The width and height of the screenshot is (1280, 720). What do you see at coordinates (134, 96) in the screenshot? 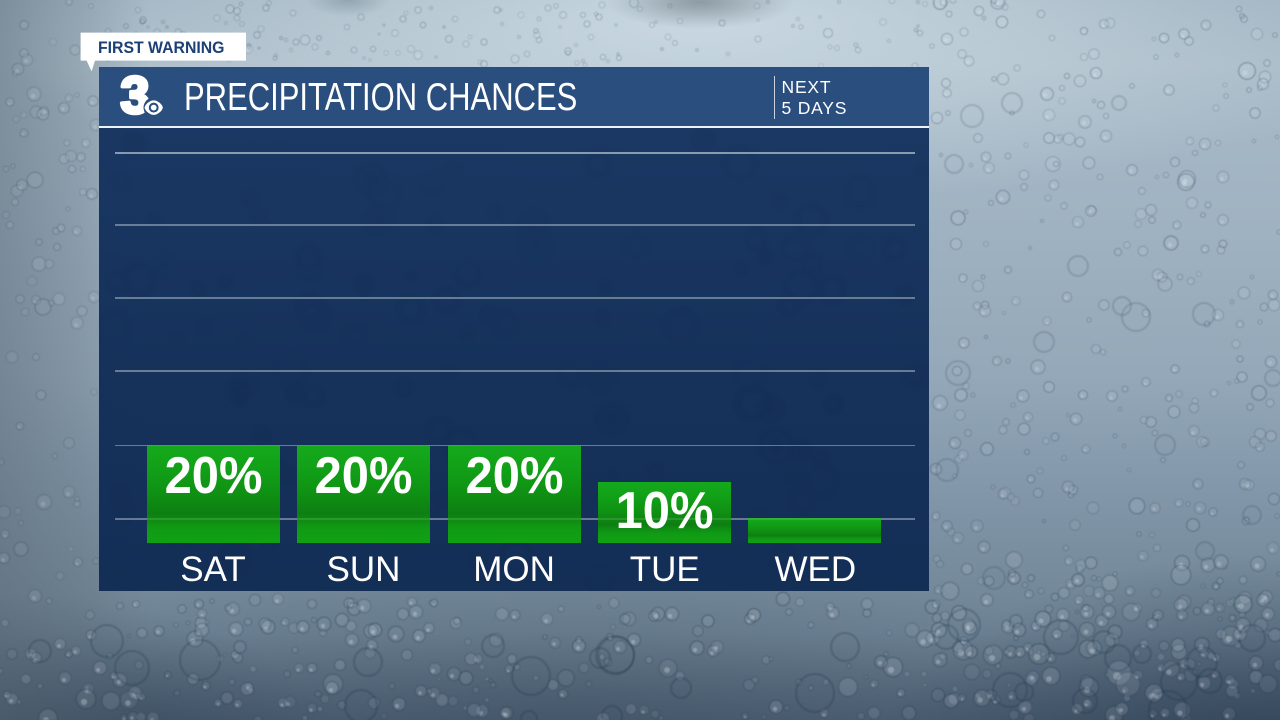
I see `svg-text: 3` at bounding box center [134, 96].